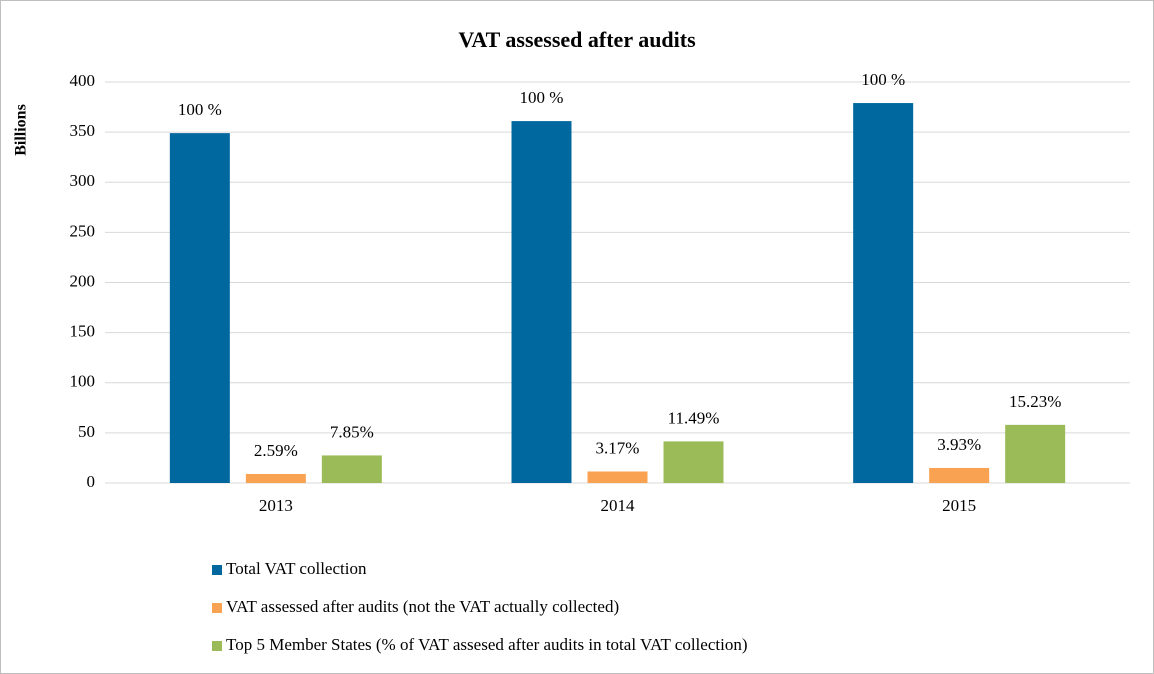  What do you see at coordinates (352, 431) in the screenshot?
I see `data-label: 7.85%` at bounding box center [352, 431].